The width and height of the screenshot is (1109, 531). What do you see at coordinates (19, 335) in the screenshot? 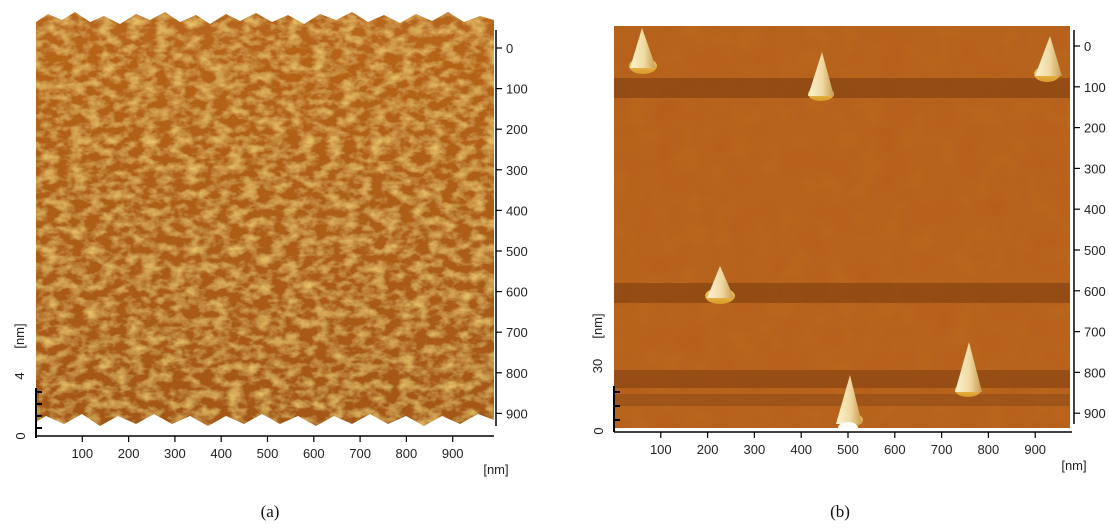
I see `z-unit-a: [nm]` at bounding box center [19, 335].